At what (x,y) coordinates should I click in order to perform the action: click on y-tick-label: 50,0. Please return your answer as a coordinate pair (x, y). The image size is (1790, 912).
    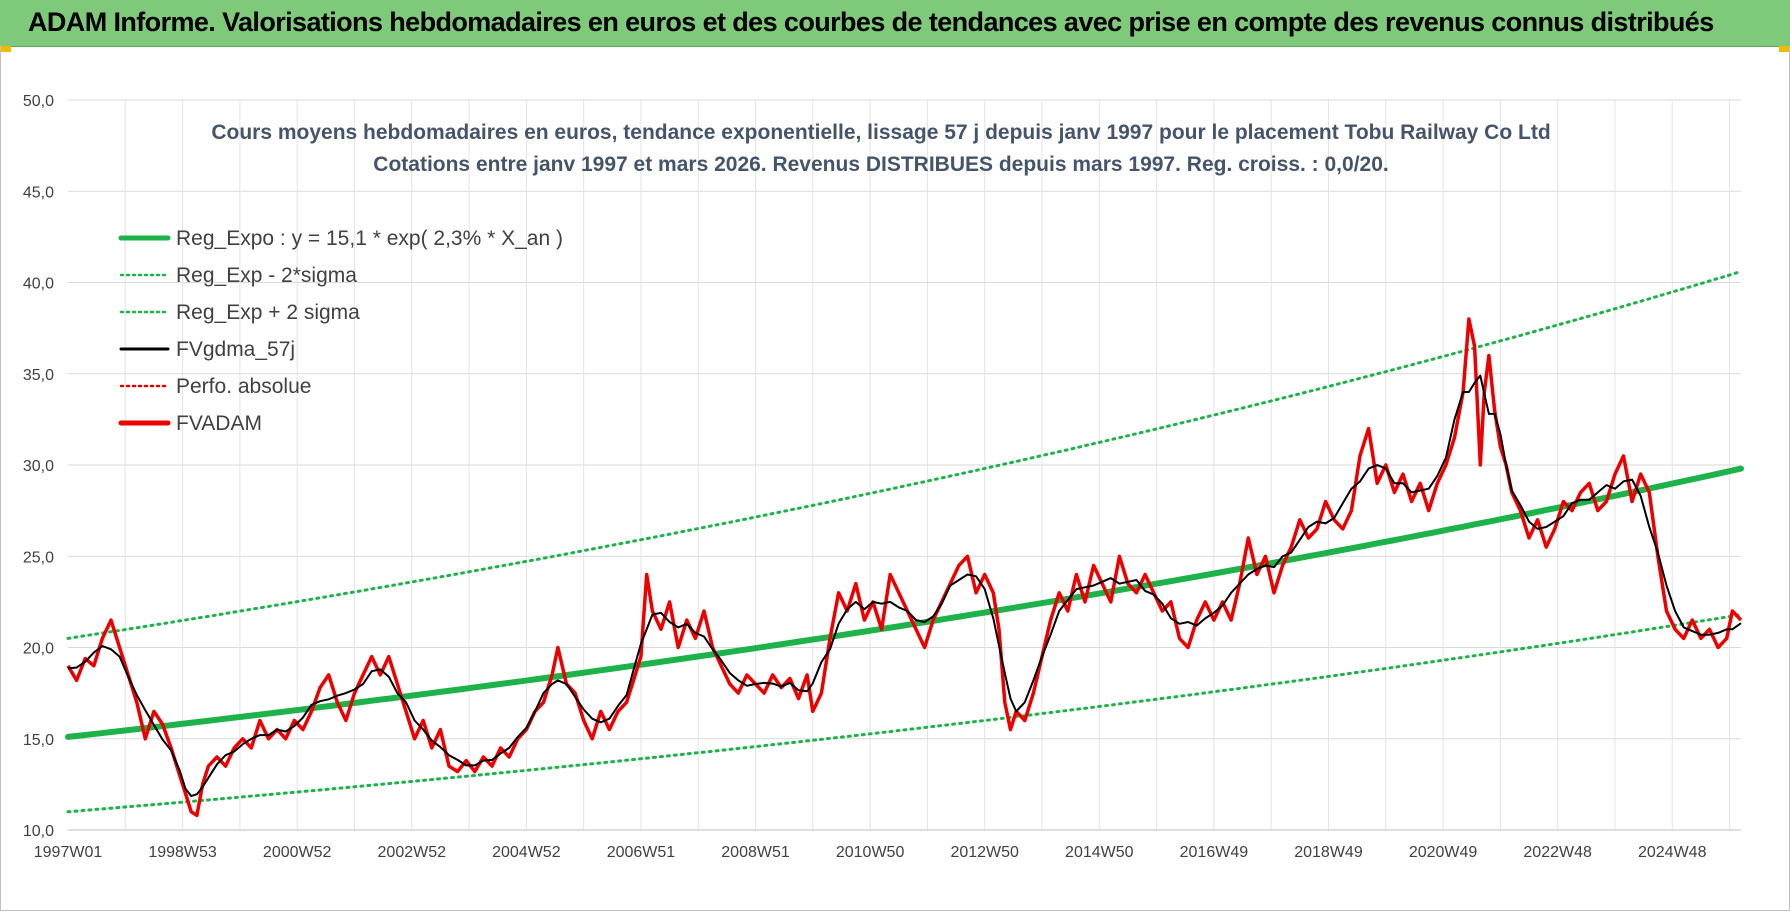
    Looking at the image, I should click on (38, 101).